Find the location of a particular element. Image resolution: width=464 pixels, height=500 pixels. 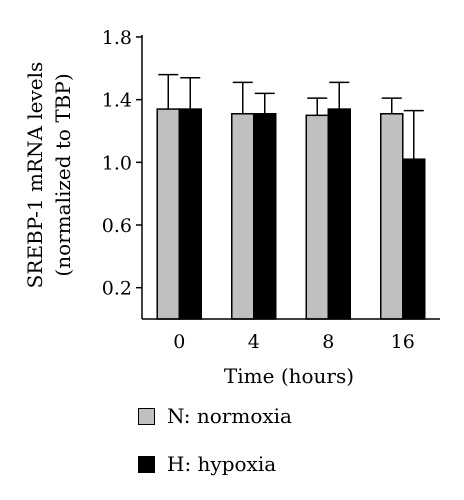

legend-swatch-normoxia is located at coordinates (146, 416).